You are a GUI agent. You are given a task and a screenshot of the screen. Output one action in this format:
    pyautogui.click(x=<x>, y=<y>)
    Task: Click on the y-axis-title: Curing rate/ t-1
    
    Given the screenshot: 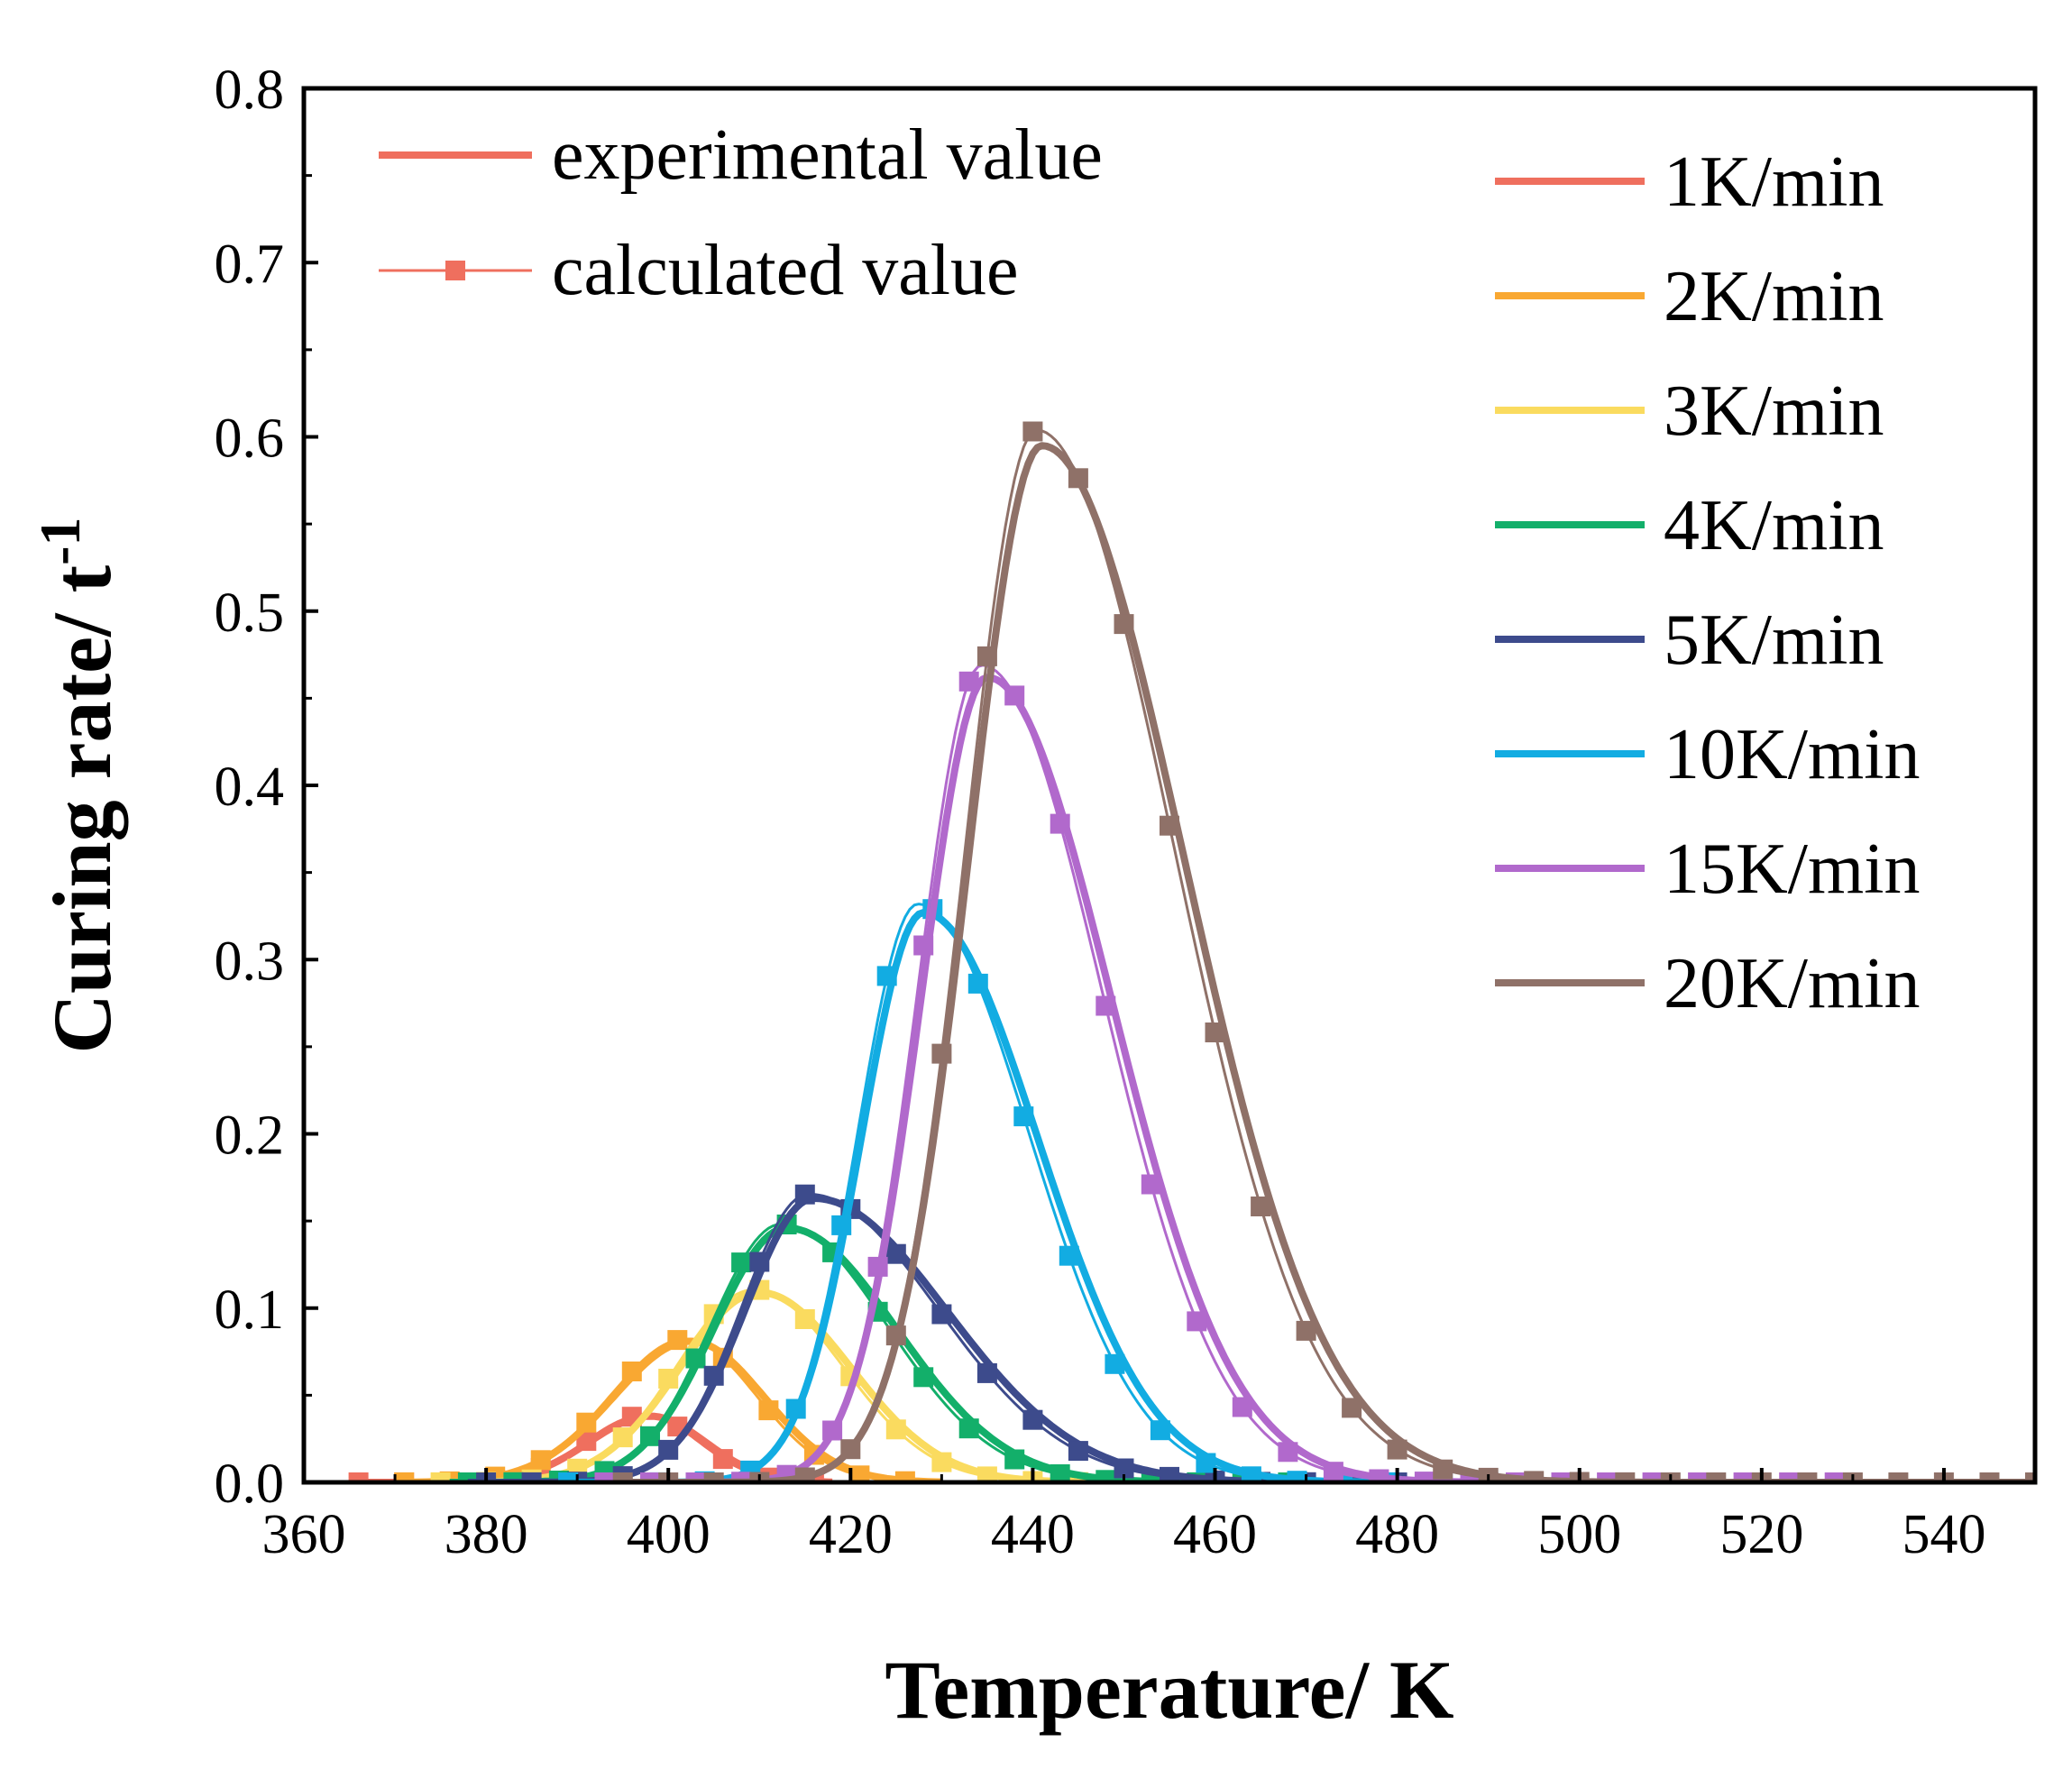 What is the action you would take?
    pyautogui.click(x=78, y=786)
    